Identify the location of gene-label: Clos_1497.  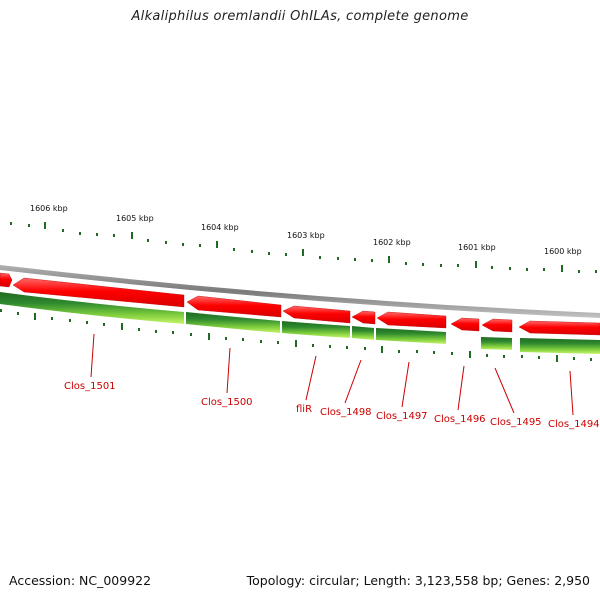
(402, 416).